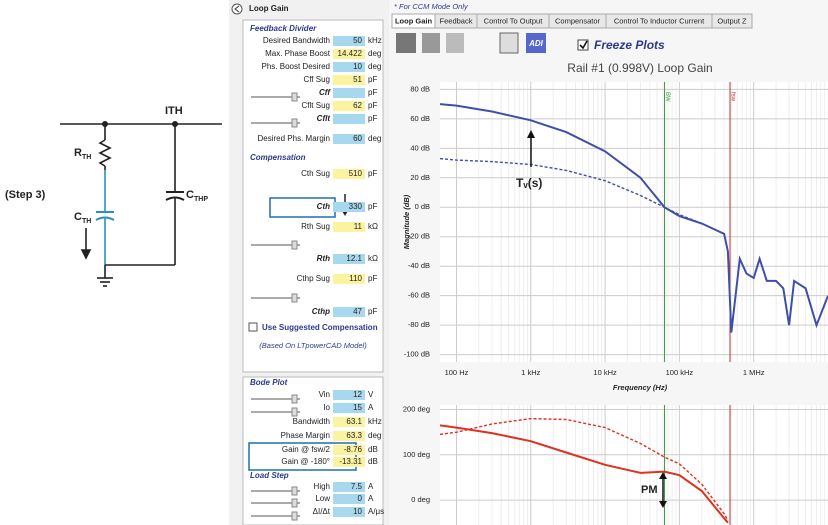 Image resolution: width=828 pixels, height=525 pixels. I want to click on field-value: 7.5, so click(357, 486).